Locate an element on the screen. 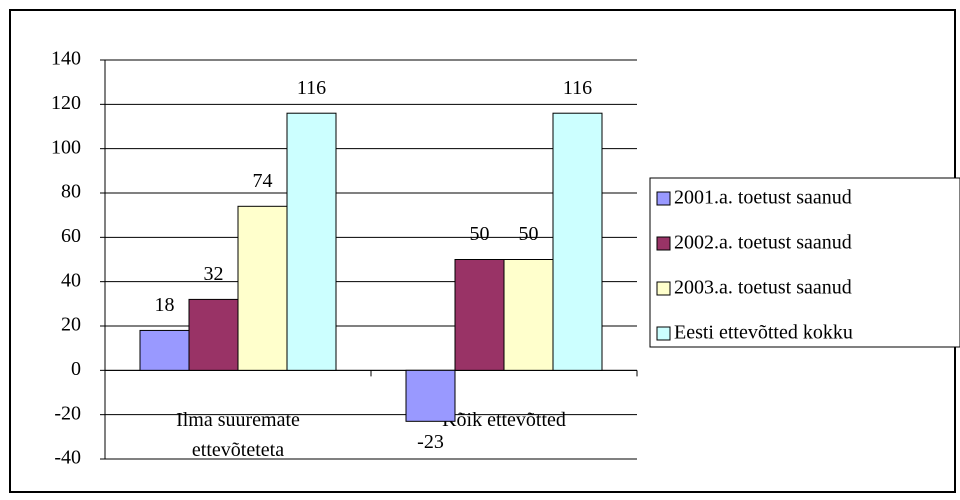 This screenshot has height=500, width=960. y-tick-label: -20 is located at coordinates (67, 413).